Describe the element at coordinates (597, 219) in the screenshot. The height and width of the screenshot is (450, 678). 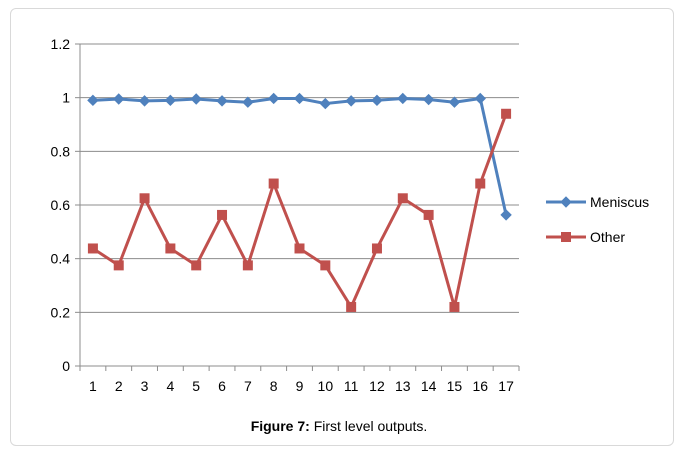
I see `legend: Meniscus Other` at that location.